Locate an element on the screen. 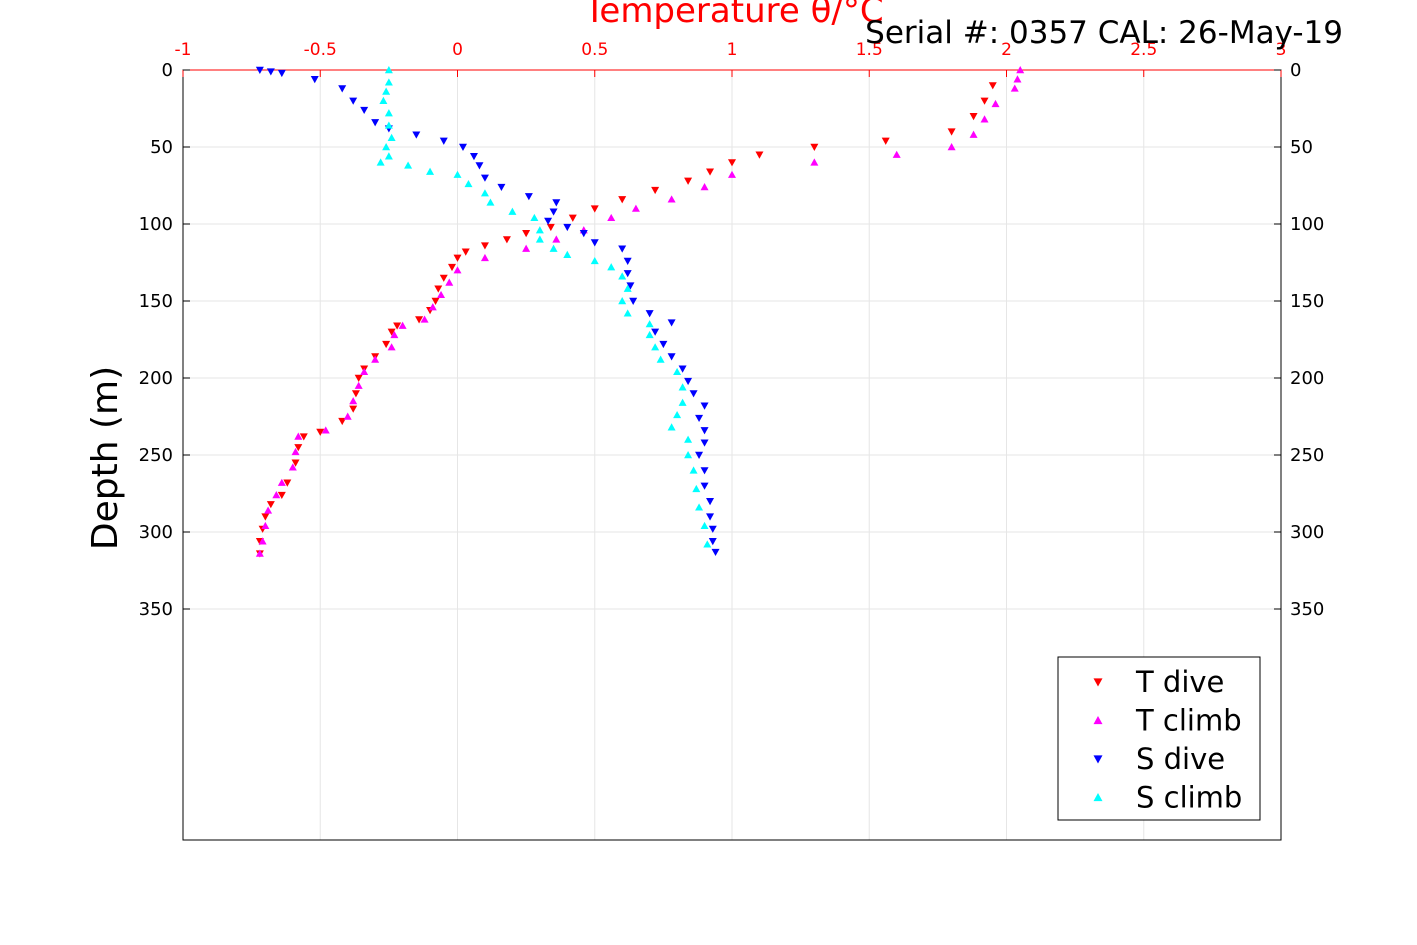 This screenshot has height=945, width=1417. y-tick-label: 250 is located at coordinates (156, 455).